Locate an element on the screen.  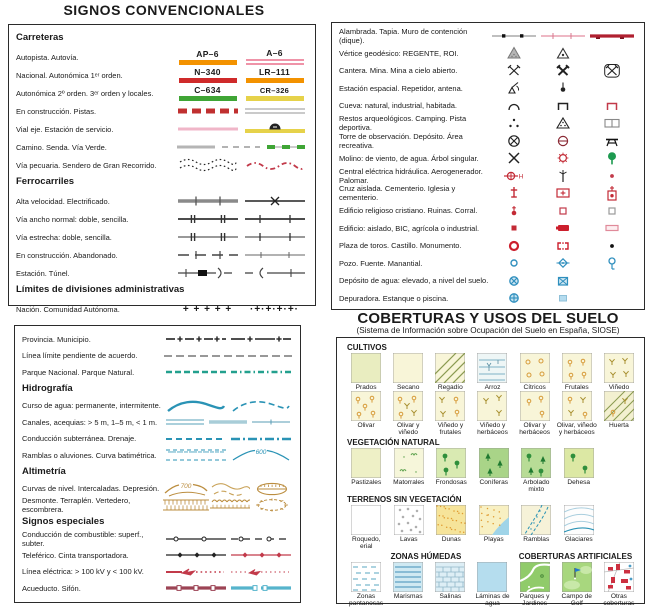
sqarc-symbol is located at coordinates (612, 106).